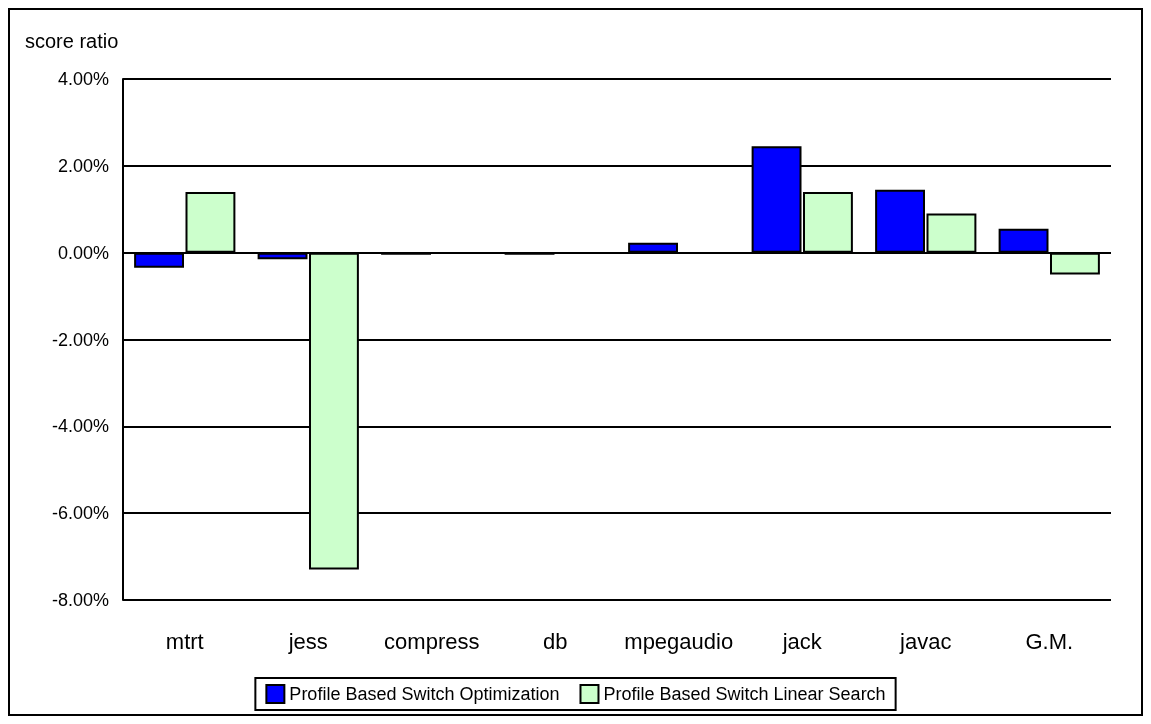 The height and width of the screenshot is (724, 1151). What do you see at coordinates (80, 426) in the screenshot?
I see `y-tick-label: -4.00%` at bounding box center [80, 426].